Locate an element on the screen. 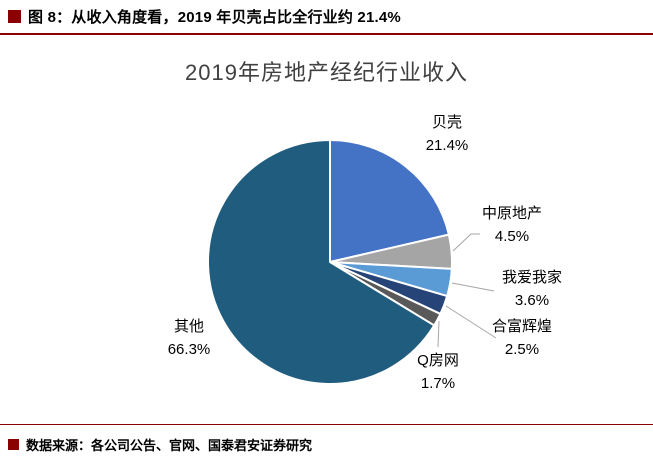 The width and height of the screenshot is (653, 470). figure-title: 图 8：从收入角度看，2019 年贝壳占比全行业约 21.4% is located at coordinates (214, 17).